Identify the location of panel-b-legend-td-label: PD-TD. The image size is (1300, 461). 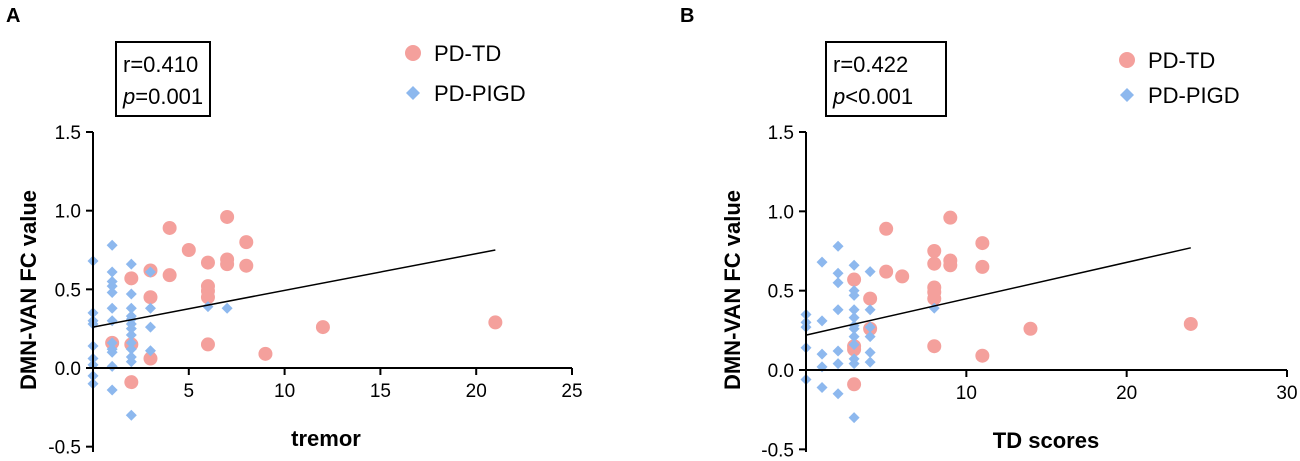
(1181, 60).